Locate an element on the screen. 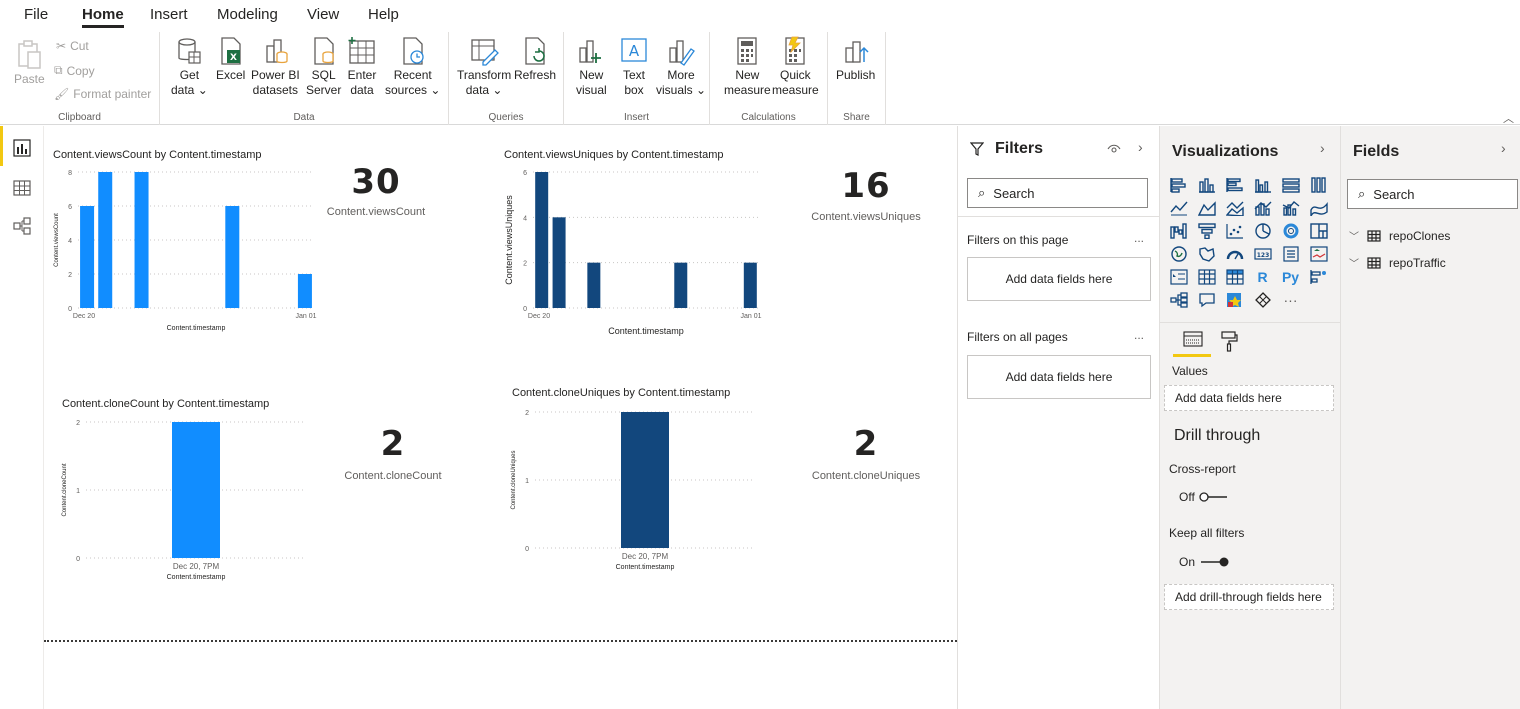 This screenshot has height=709, width=1520. line-and-clustered-column-chart-icon is located at coordinates (1290, 208).